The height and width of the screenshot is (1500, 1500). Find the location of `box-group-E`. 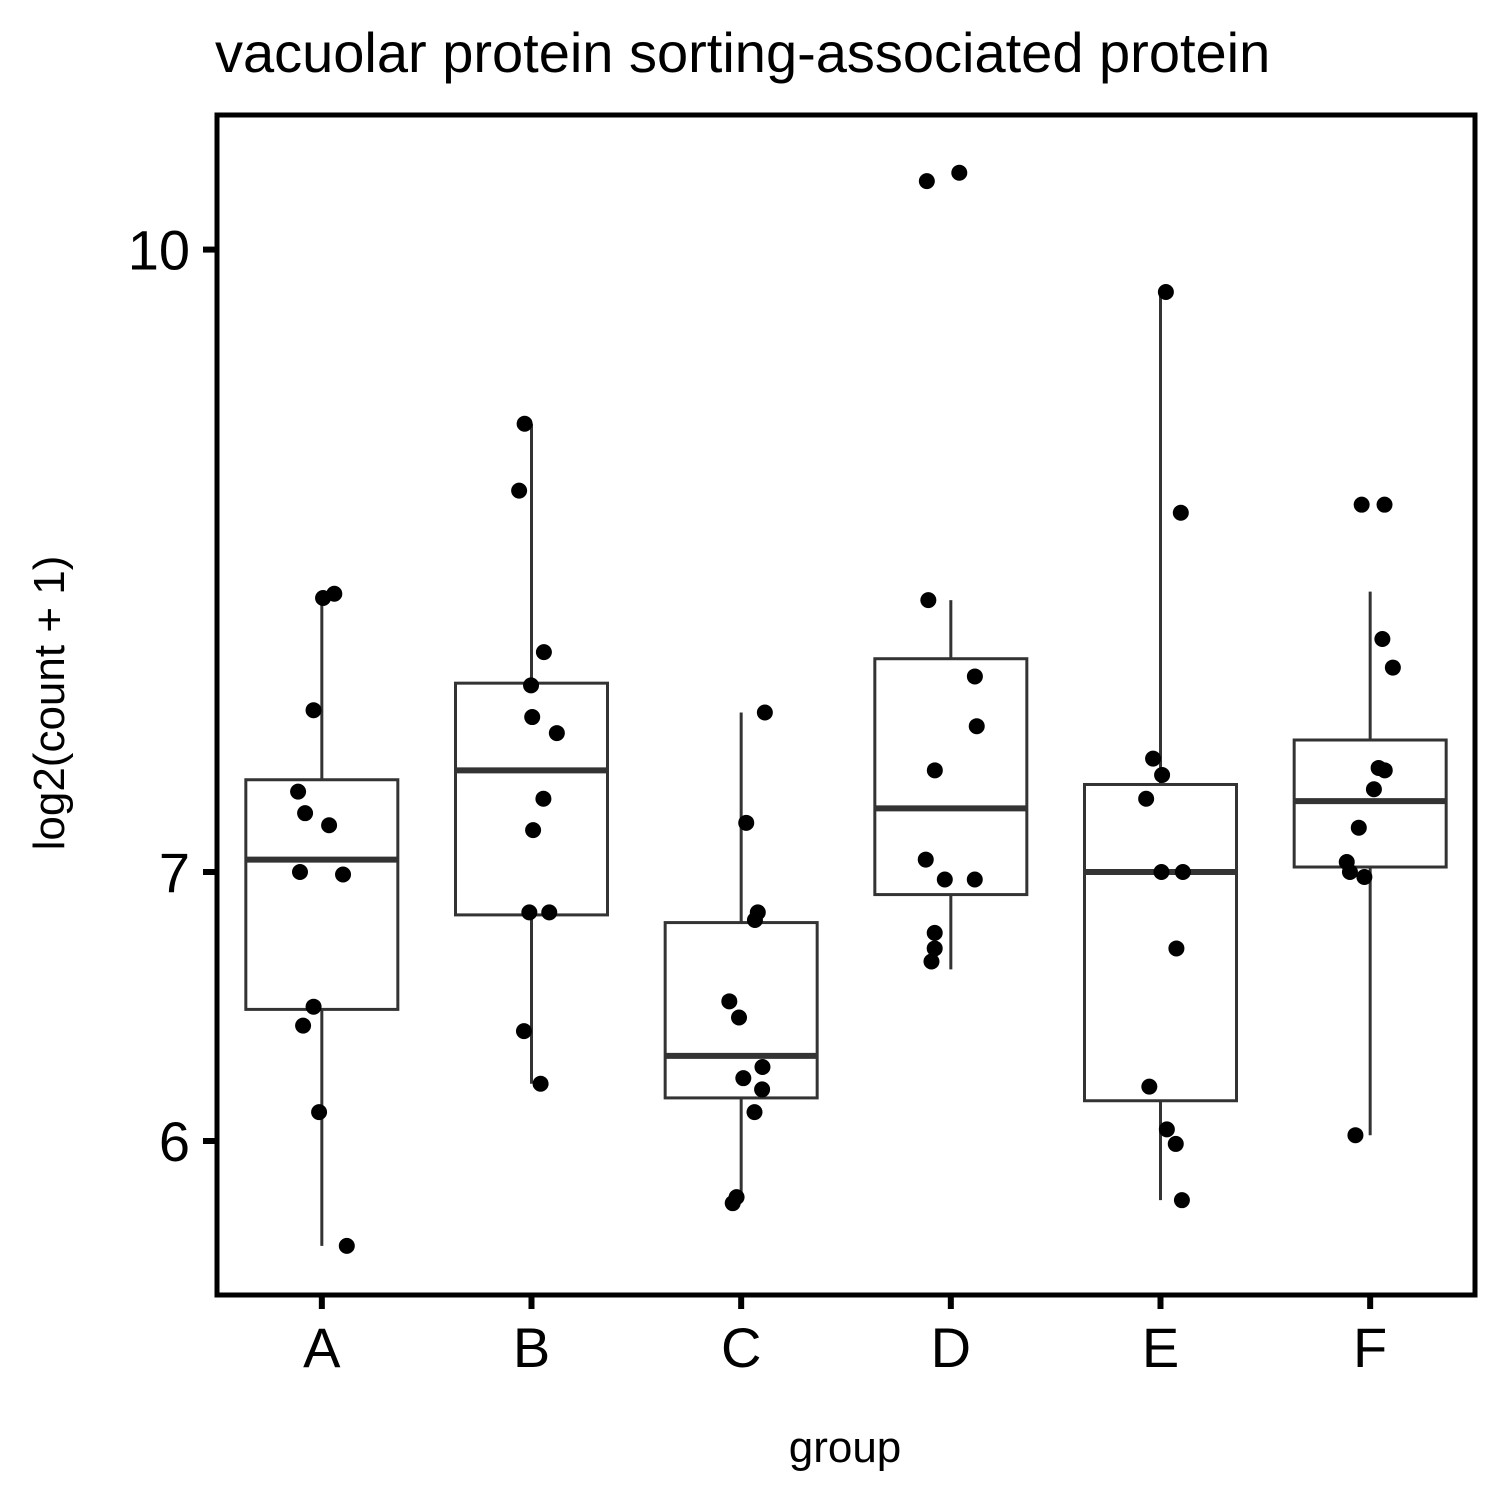

box-group-E is located at coordinates (1160, 746).